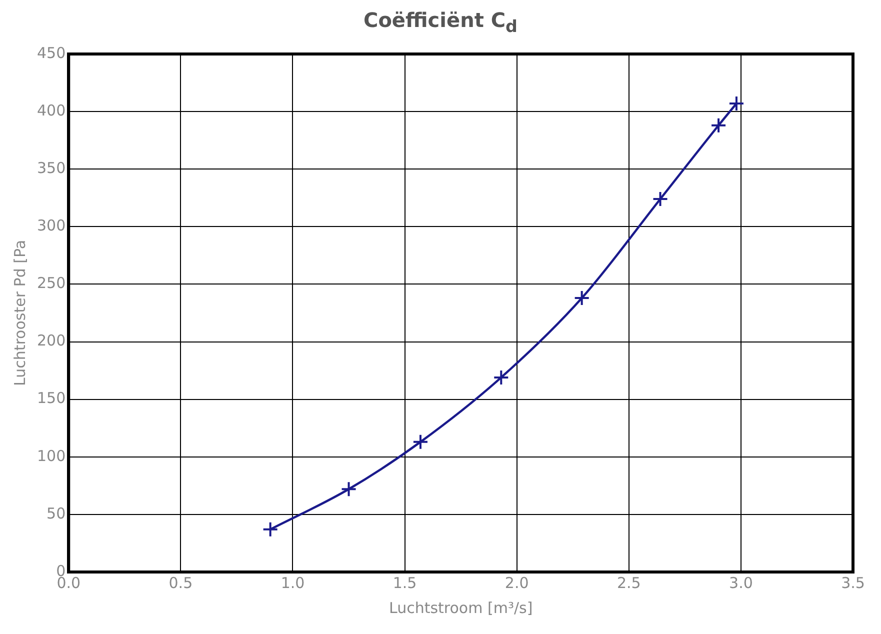  Describe the element at coordinates (51, 341) in the screenshot. I see `y-tick-label: 200` at that location.